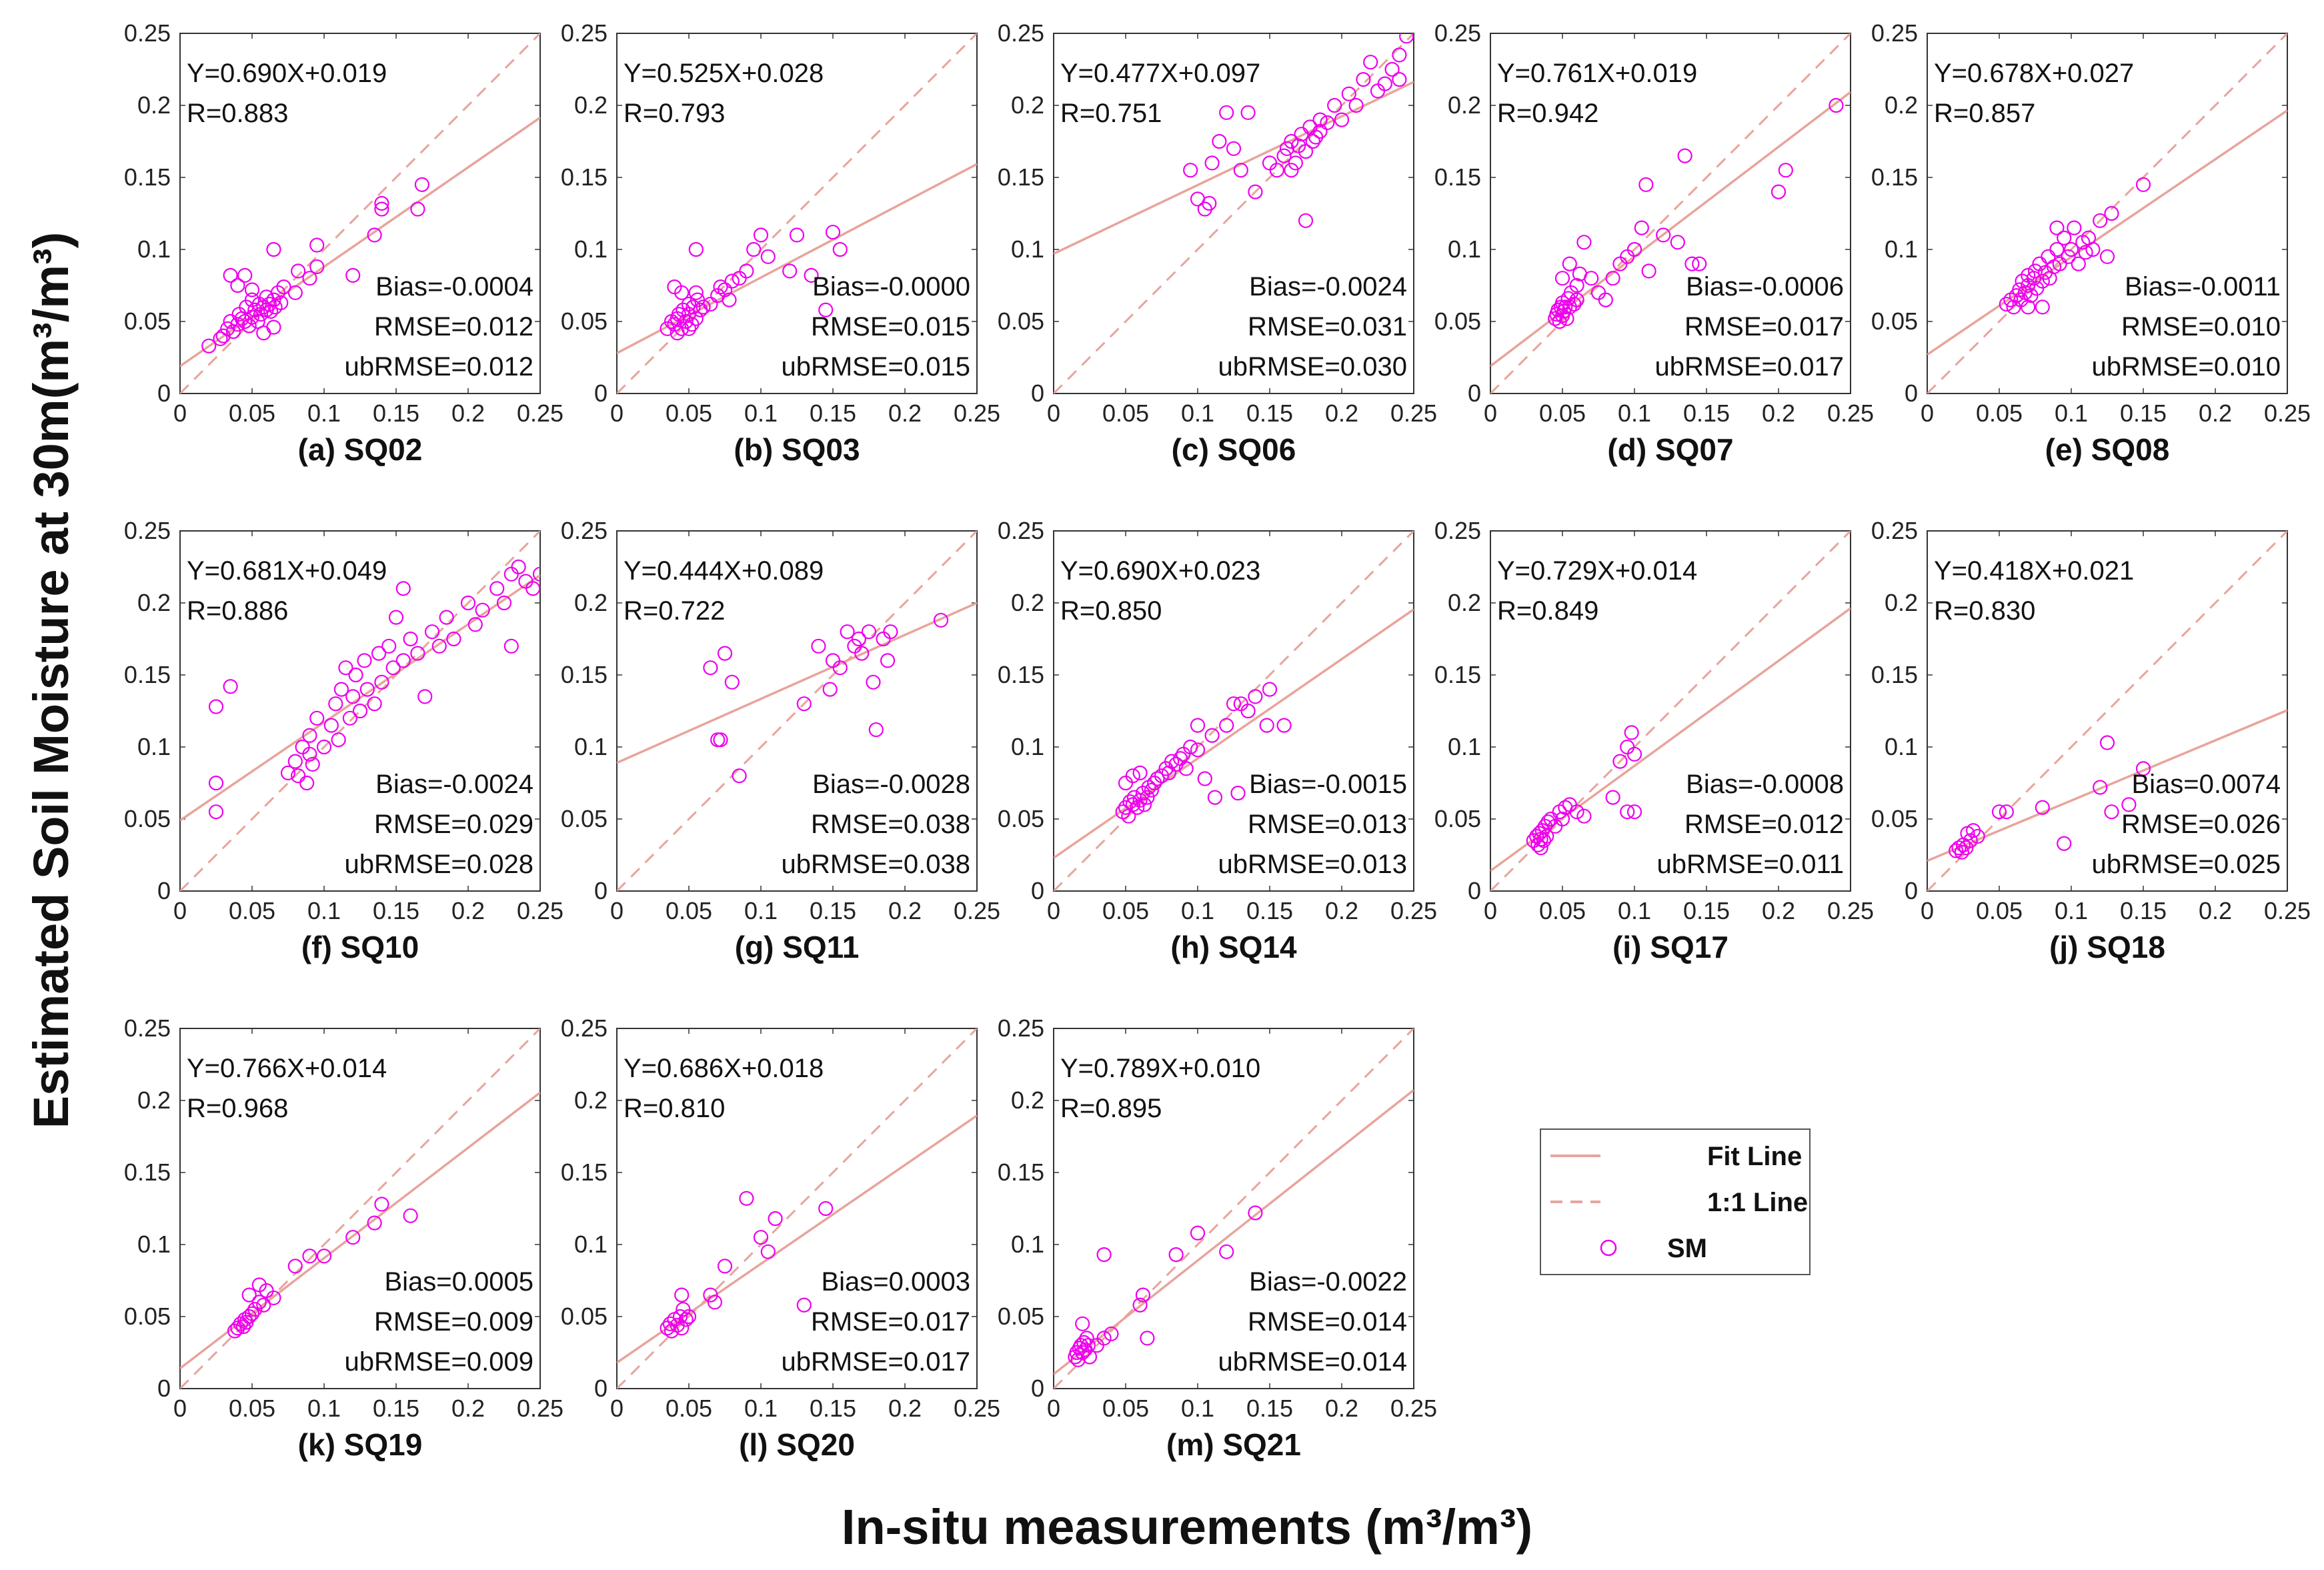 The width and height of the screenshot is (2324, 1570). Describe the element at coordinates (876, 864) in the screenshot. I see `ubrmse-value: ubRMSE=0.038` at that location.